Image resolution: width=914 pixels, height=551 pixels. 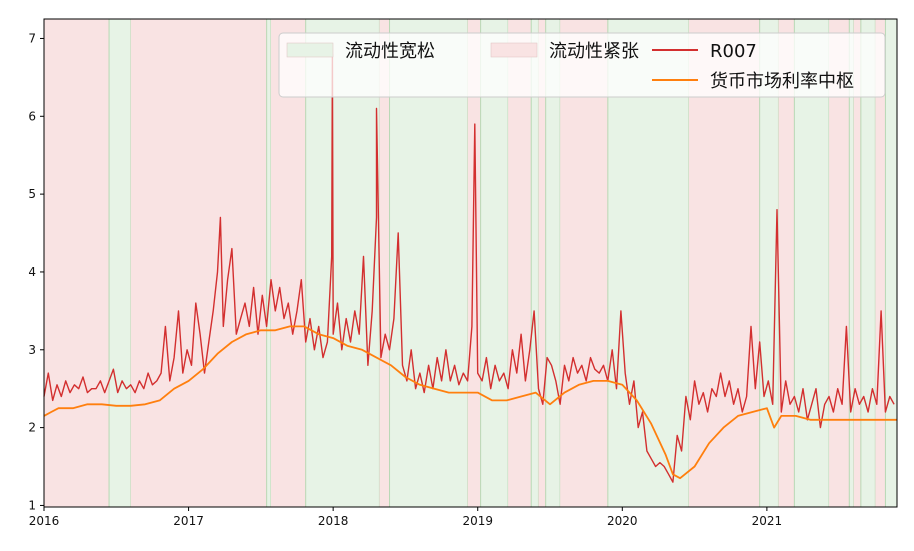 I want to click on y-tick-label: 5, so click(x=32, y=194).